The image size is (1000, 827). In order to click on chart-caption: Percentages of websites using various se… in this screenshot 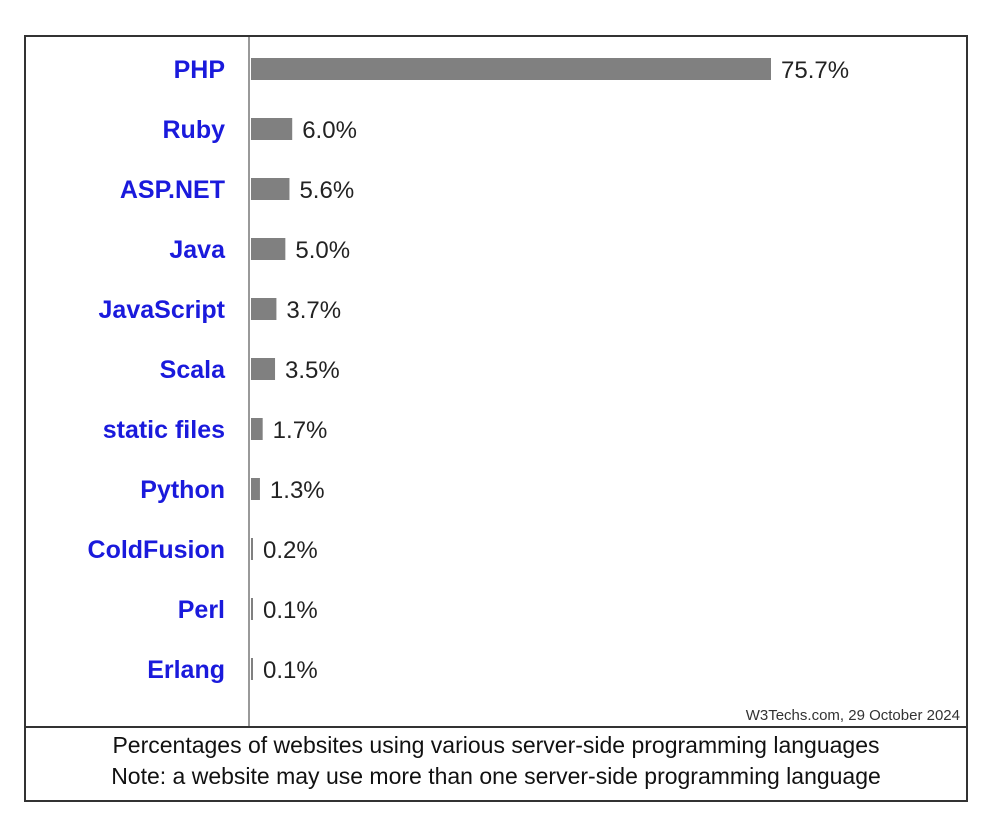, I will do `click(496, 761)`.